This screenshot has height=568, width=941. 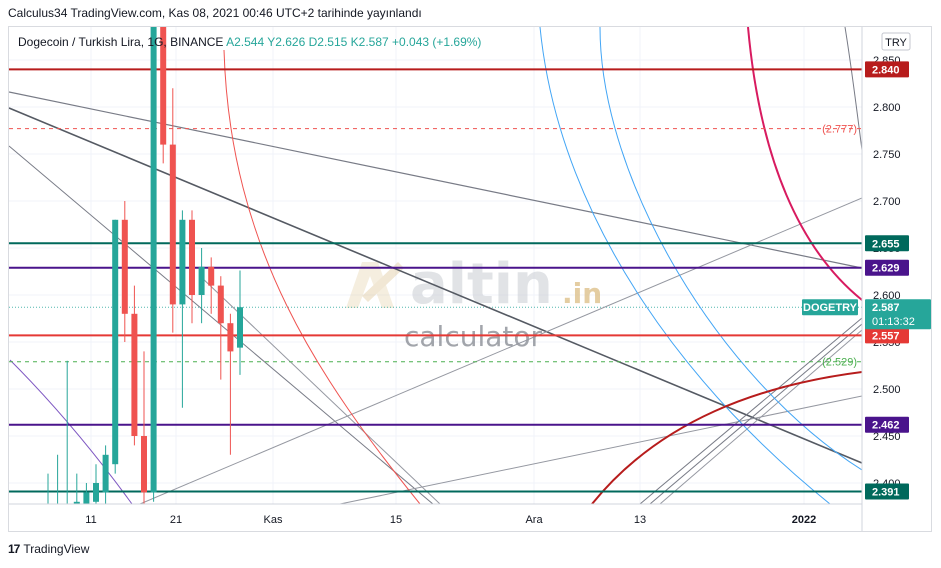 What do you see at coordinates (330, 42) in the screenshot?
I see `legend-low: D2.515` at bounding box center [330, 42].